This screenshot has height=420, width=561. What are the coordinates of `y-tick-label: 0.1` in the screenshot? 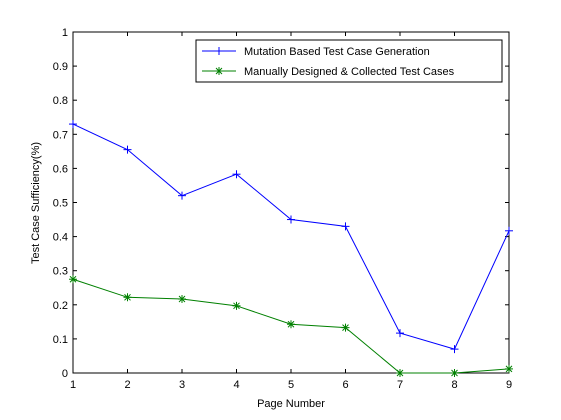 It's located at (60, 340).